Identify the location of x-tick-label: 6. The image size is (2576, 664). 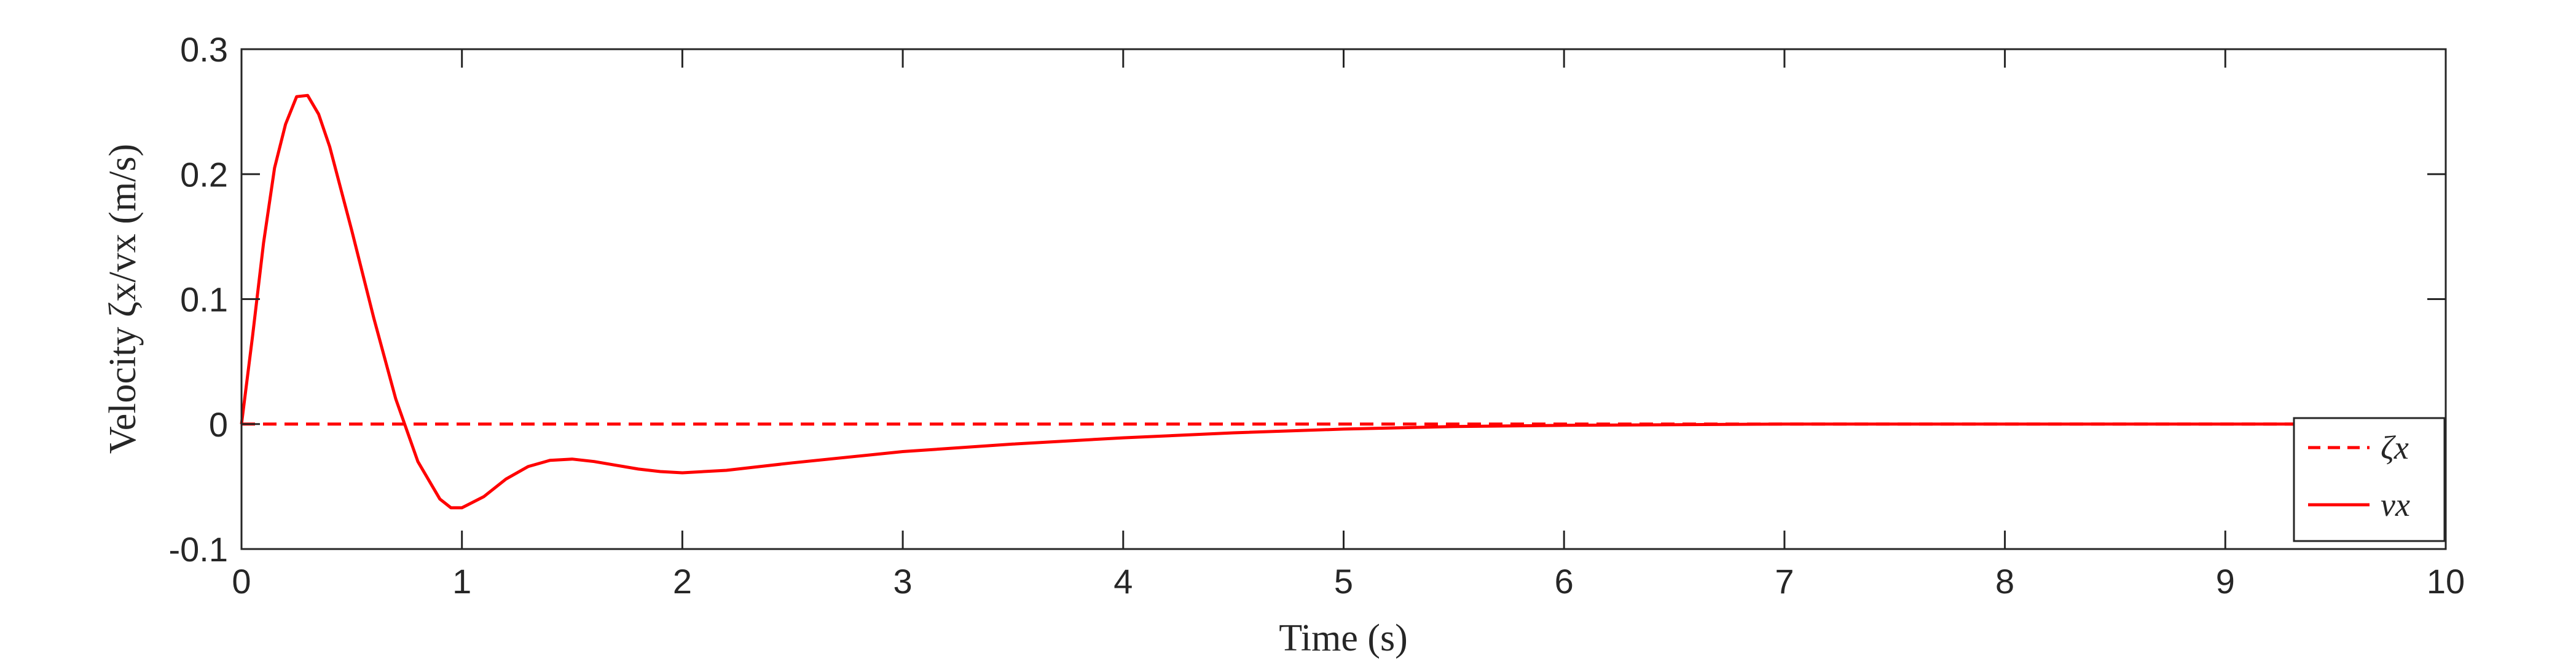
(1564, 581).